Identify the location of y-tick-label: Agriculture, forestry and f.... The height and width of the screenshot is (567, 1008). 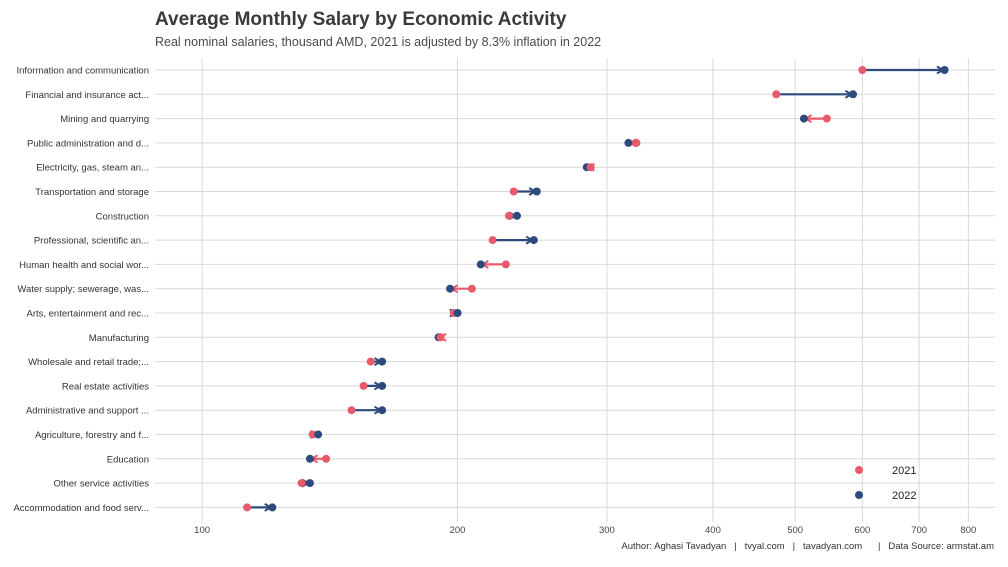
(92, 435).